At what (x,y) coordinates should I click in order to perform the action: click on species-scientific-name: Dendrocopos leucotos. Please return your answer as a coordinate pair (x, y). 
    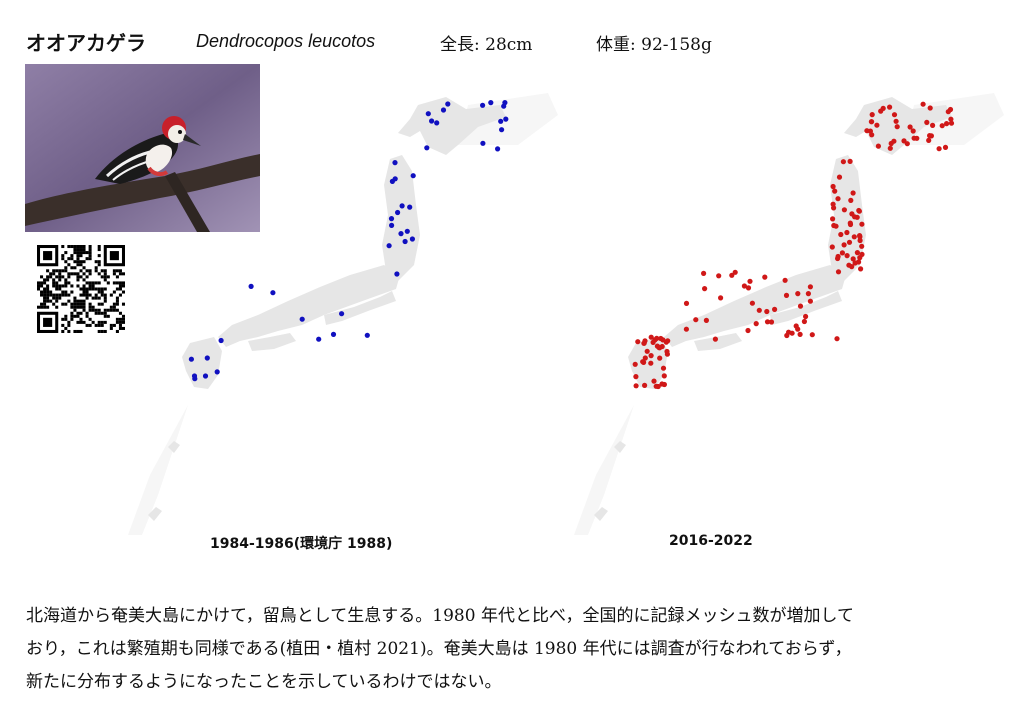
    Looking at the image, I should click on (285, 41).